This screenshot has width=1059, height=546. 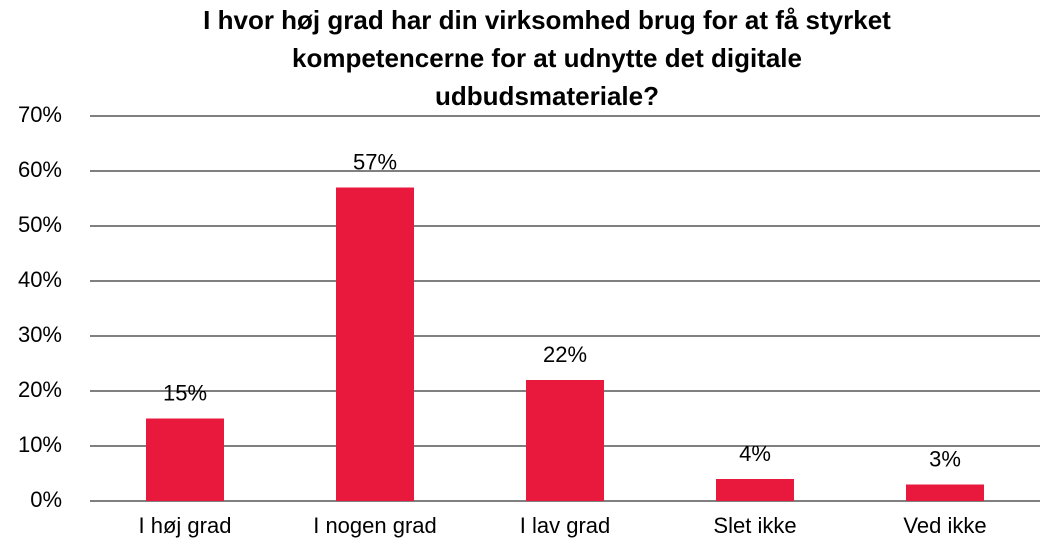 What do you see at coordinates (40, 279) in the screenshot?
I see `y-tick-label: 40%` at bounding box center [40, 279].